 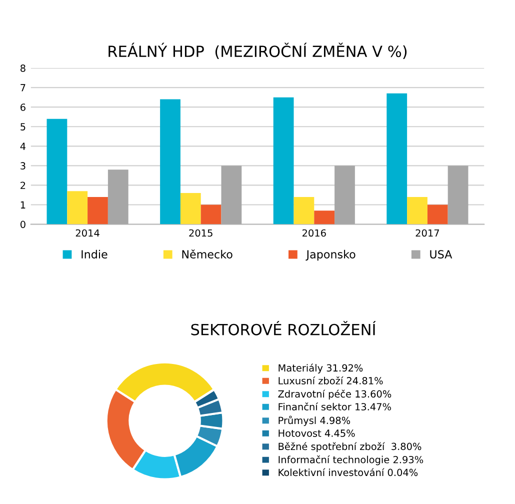 What do you see at coordinates (257, 50) in the screenshot?
I see `chart-title: REÁLNÝ HDP (MEZIROČNÍ ZMĚNA V %)` at bounding box center [257, 50].